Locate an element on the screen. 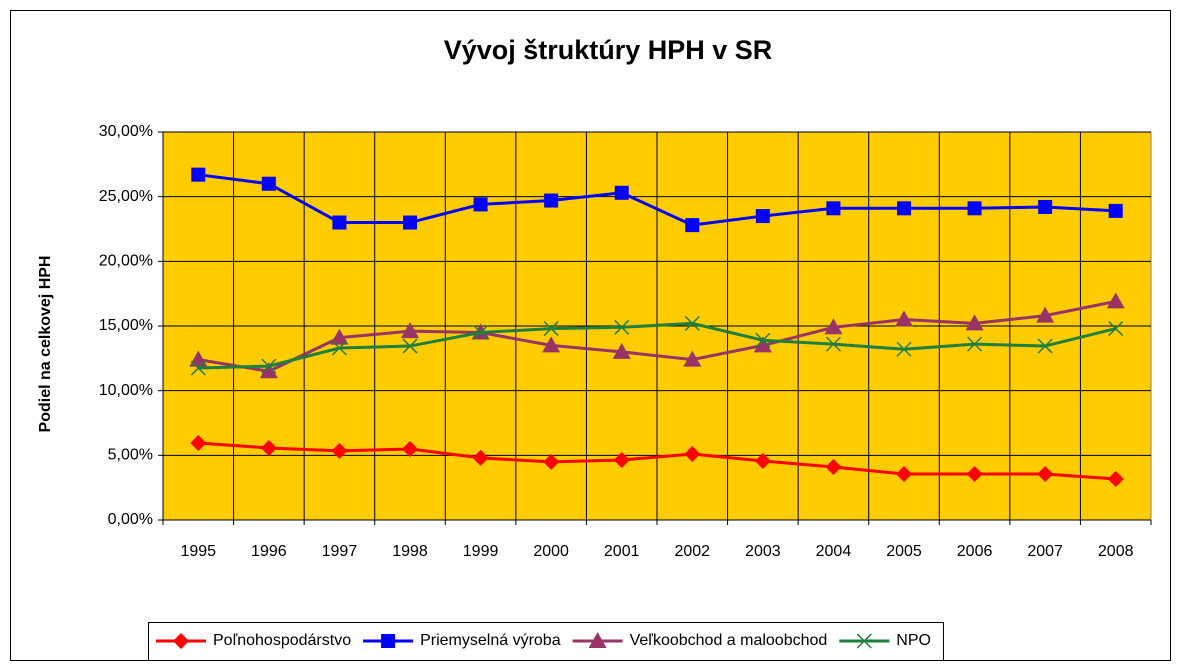  chart-title: Vývoj štruktúry HPH v SR is located at coordinates (608, 50).